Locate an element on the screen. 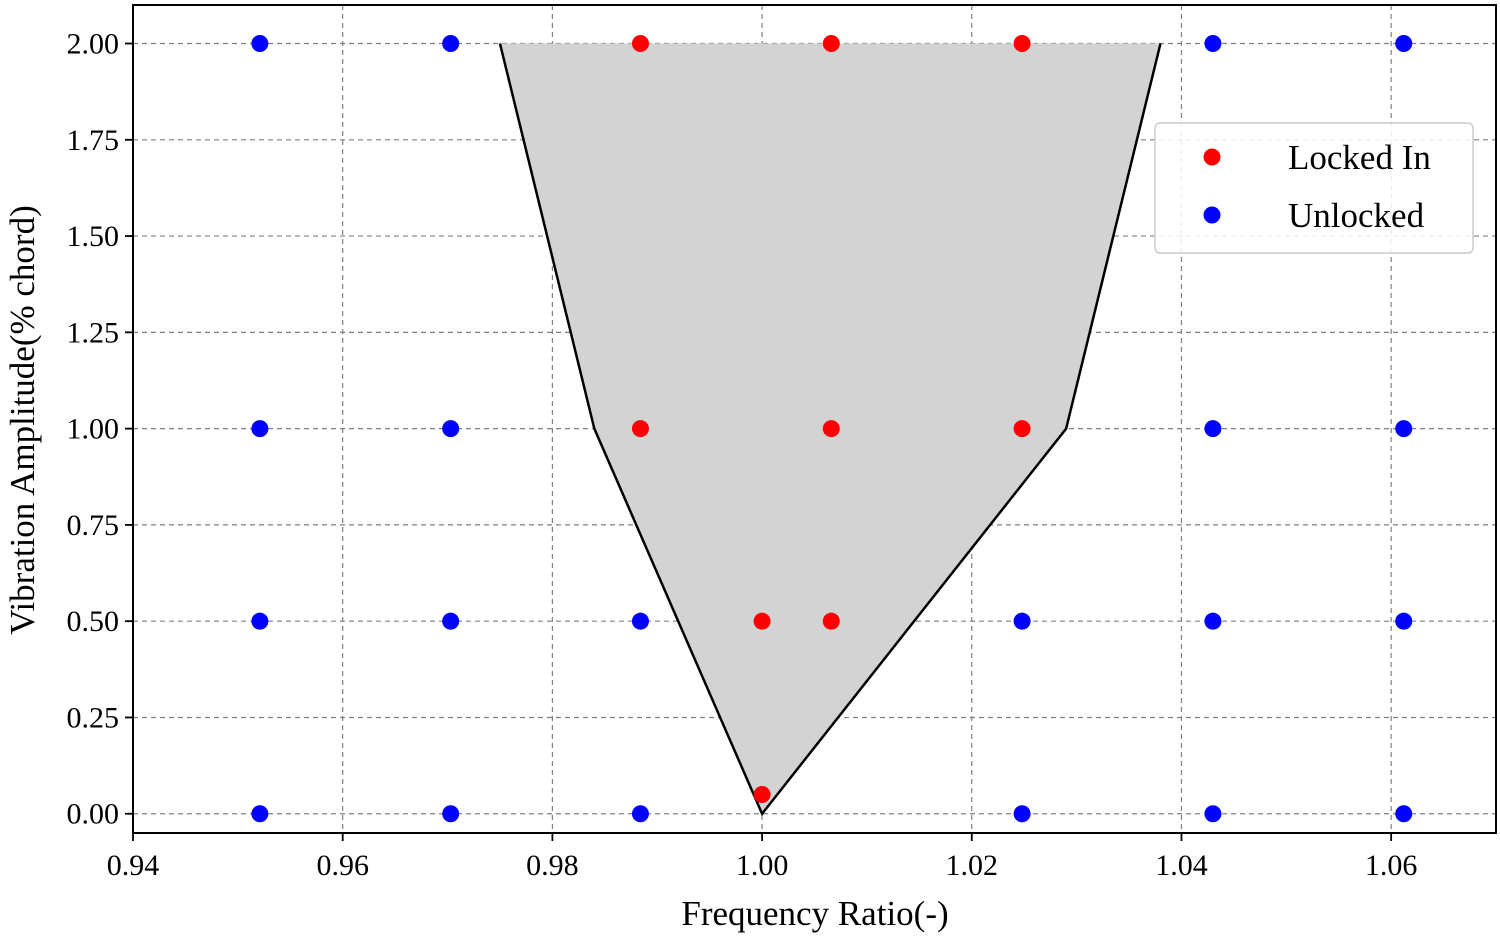 Image resolution: width=1500 pixels, height=936 pixels. legend-box is located at coordinates (1314, 188).